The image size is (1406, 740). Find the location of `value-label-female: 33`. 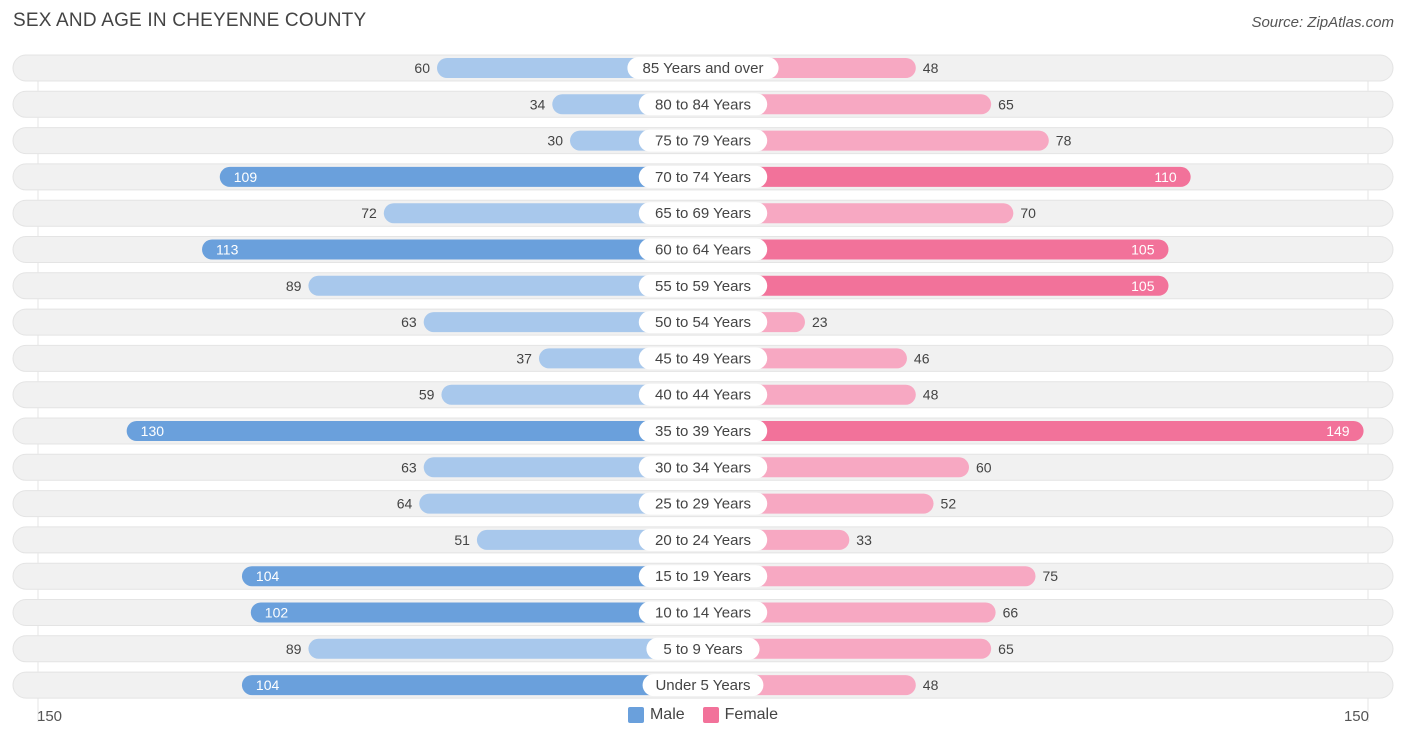

value-label-female: 33 is located at coordinates (864, 540).